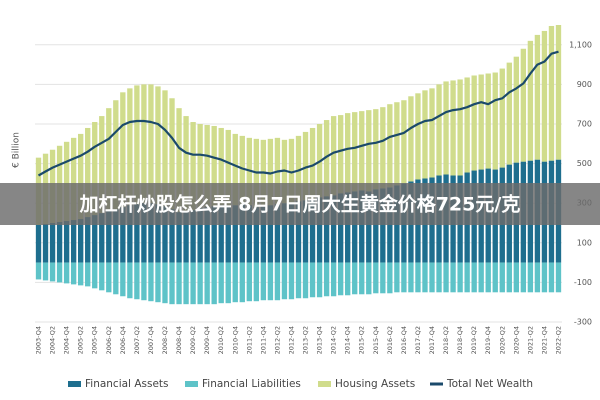  I want to click on x-tick-label: 2018-Q4, so click(460, 340).